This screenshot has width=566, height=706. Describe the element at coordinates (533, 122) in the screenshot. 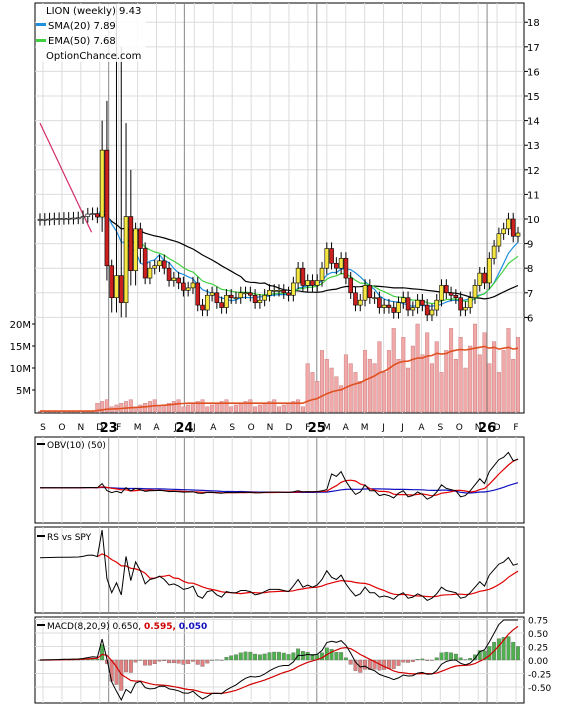

I see `price-tick-label: 14` at that location.